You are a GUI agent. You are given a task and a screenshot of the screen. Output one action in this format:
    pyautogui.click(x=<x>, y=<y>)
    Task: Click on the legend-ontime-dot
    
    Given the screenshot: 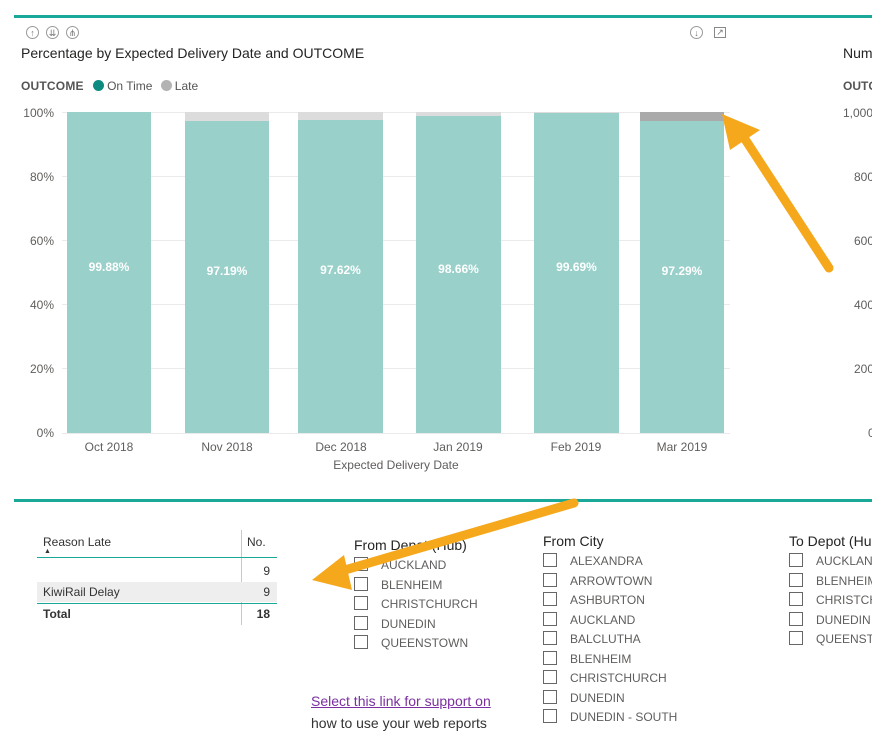 What is the action you would take?
    pyautogui.click(x=98, y=85)
    